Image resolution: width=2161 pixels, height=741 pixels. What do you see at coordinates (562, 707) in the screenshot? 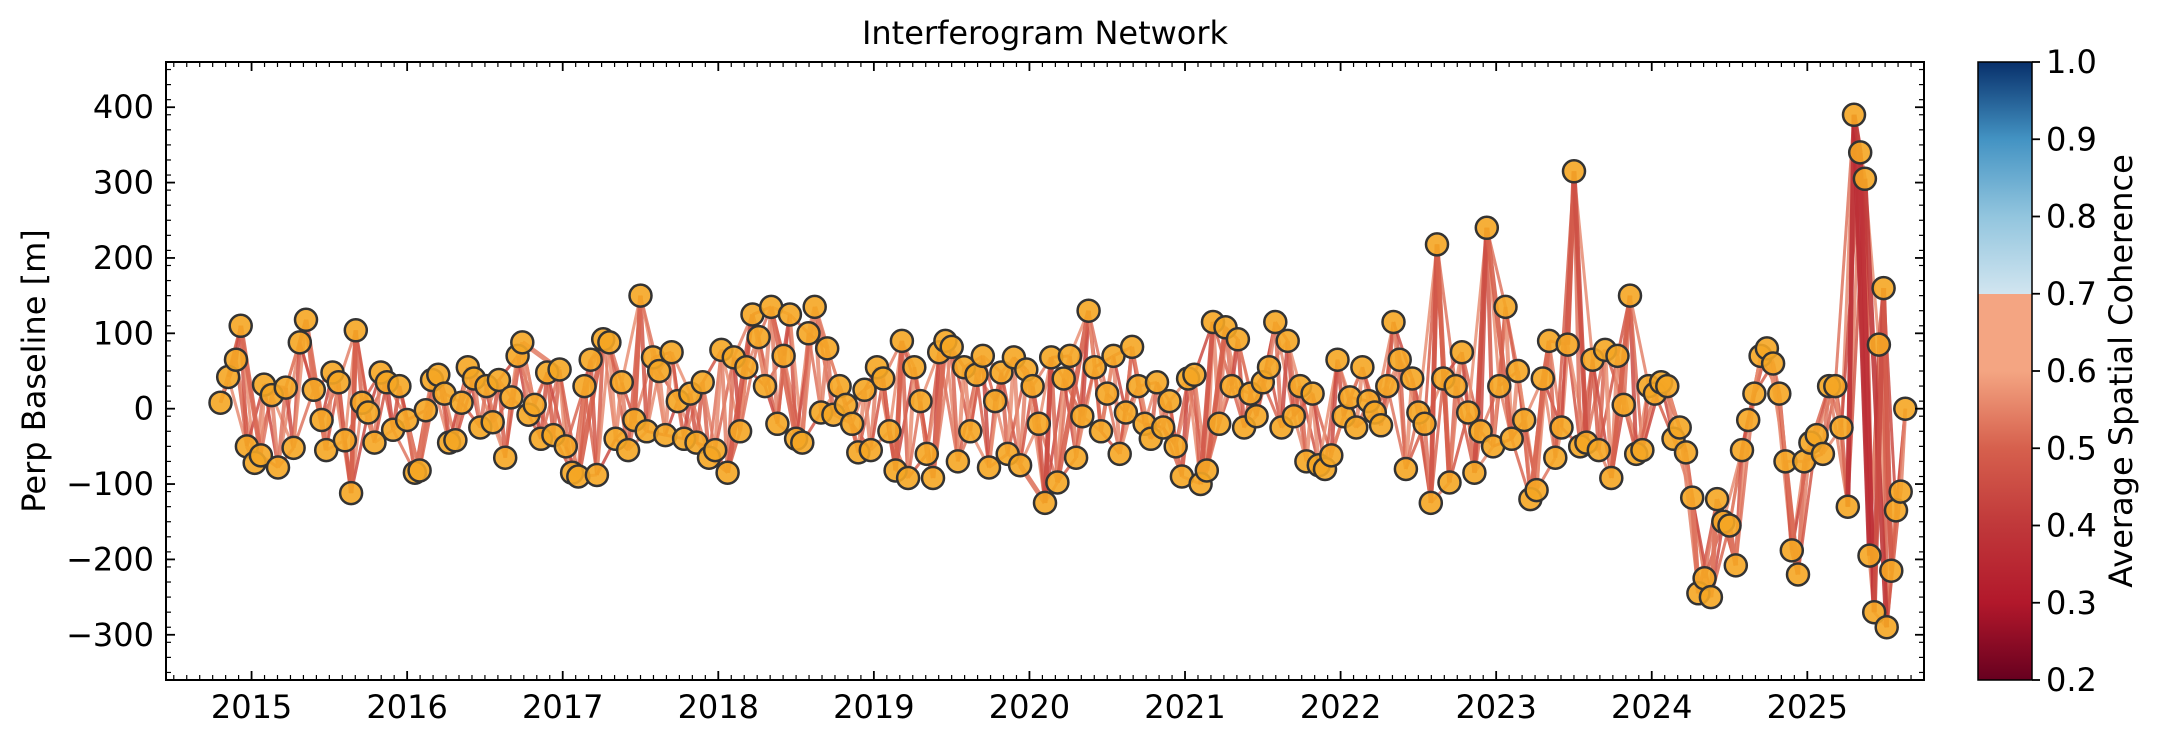
I see `x-tick-label: 2017` at bounding box center [562, 707].